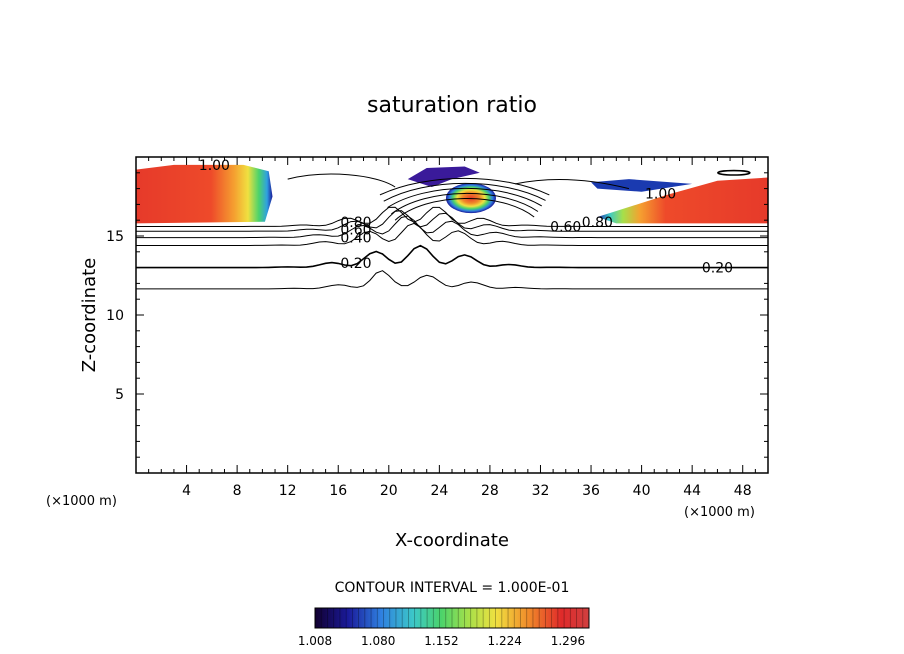 This screenshot has width=904, height=654. Describe the element at coordinates (315, 641) in the screenshot. I see `colorbar-tick-label: 1.008` at that location.